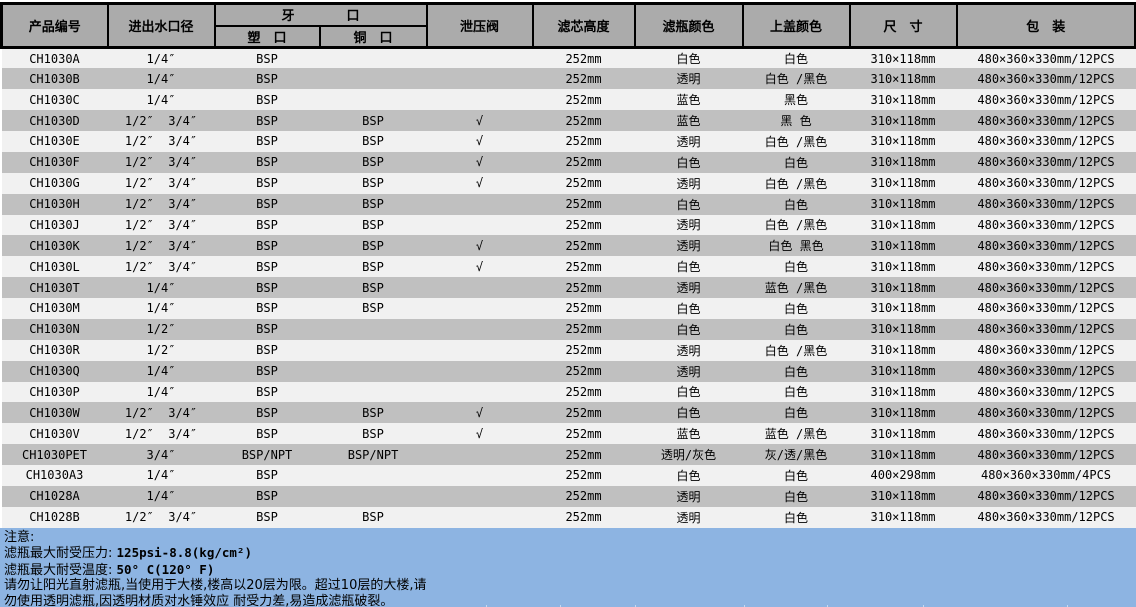 The height and width of the screenshot is (607, 1136). What do you see at coordinates (54, 475) in the screenshot?
I see `product-code-cell: CH1030A3` at bounding box center [54, 475].